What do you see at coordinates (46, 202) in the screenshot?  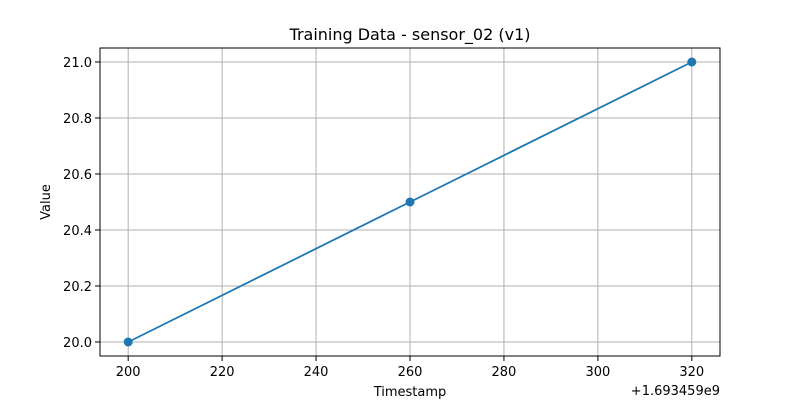 I see `y-axis-title: Value` at bounding box center [46, 202].